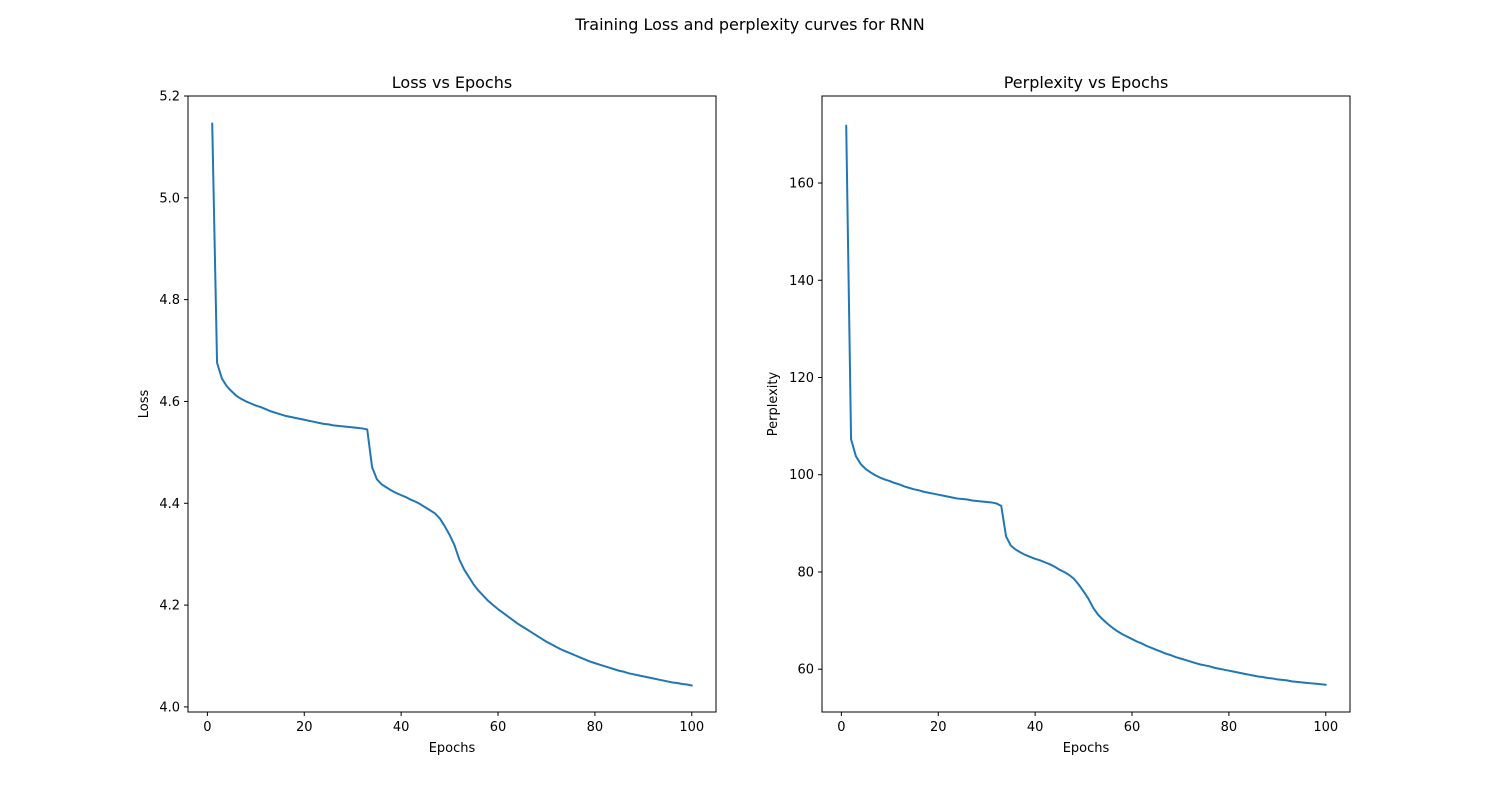  Describe the element at coordinates (801, 281) in the screenshot. I see `perplexity-y-tick-label: 140` at that location.